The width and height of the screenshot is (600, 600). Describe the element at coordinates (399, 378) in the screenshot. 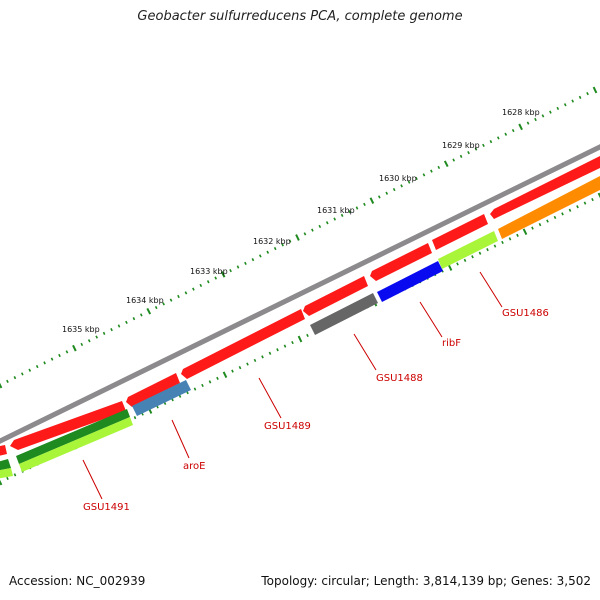

I see `gene-label-gsu1488: GSU1488` at that location.